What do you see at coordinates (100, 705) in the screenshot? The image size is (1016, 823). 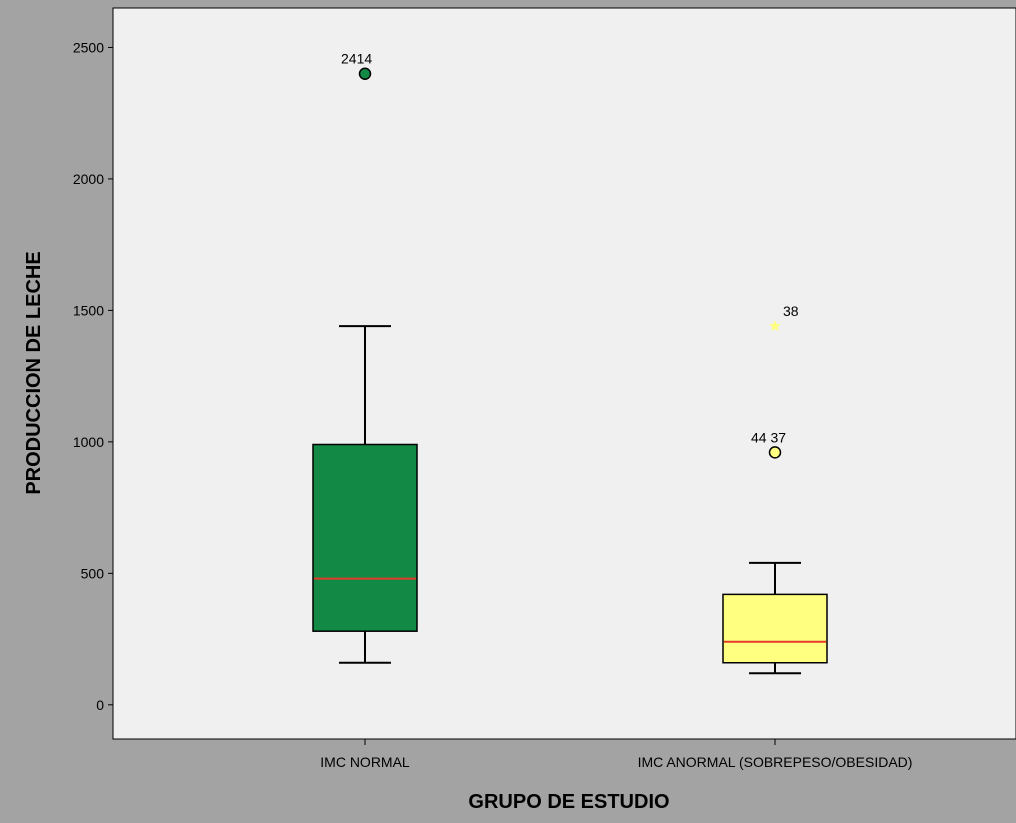 I see `y-tick-label: 0` at bounding box center [100, 705].